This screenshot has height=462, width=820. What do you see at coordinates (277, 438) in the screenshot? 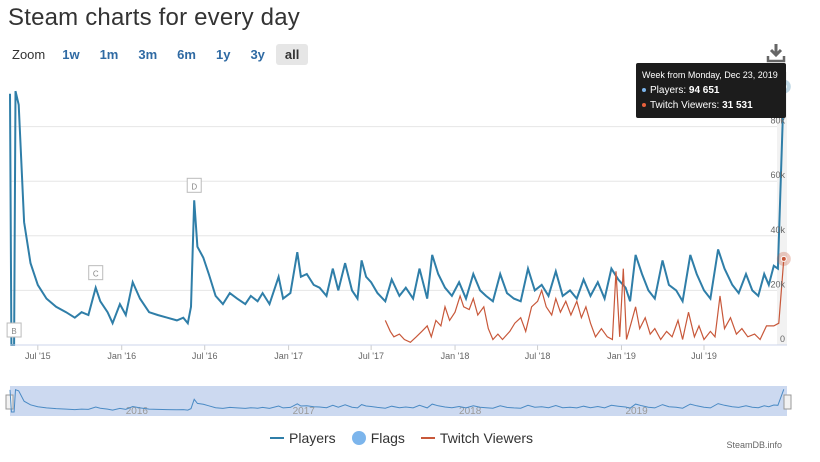
I see `players-line-icon` at bounding box center [277, 438].